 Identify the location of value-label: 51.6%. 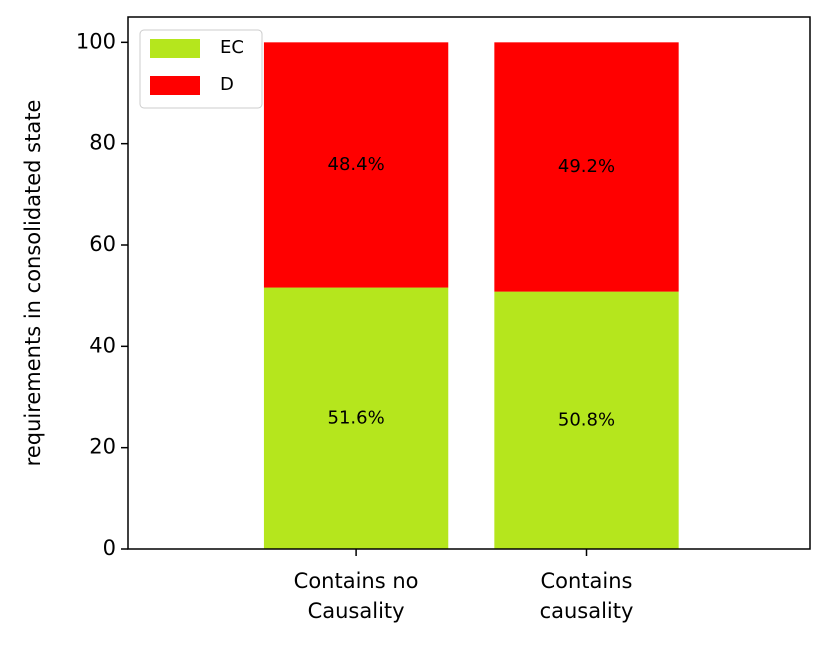
(356, 417).